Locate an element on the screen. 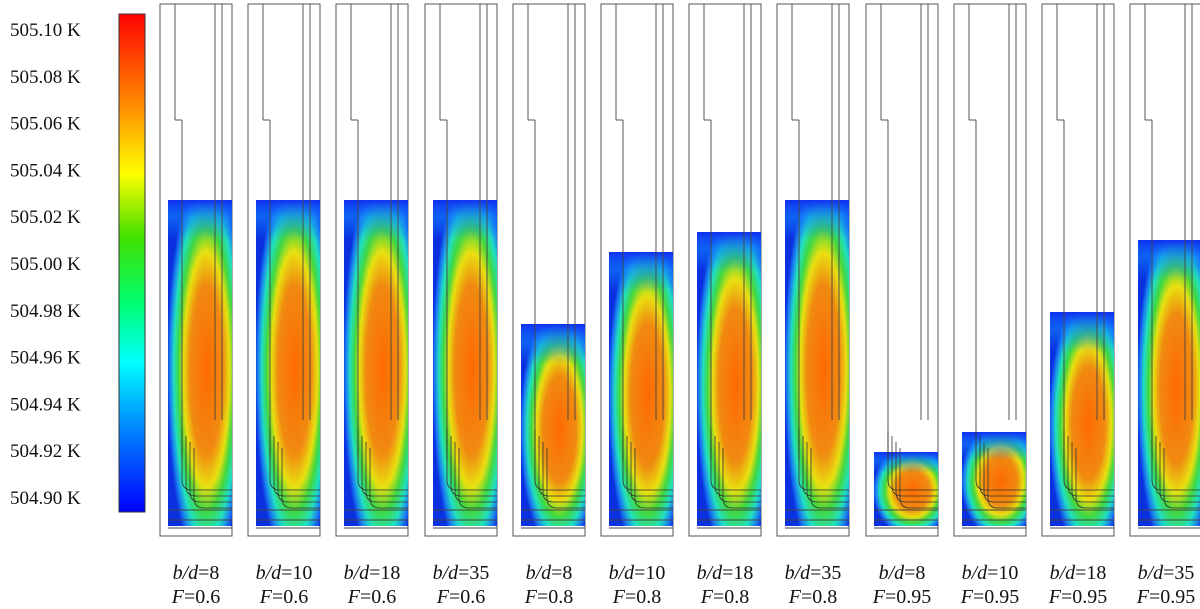  panel-caption: b/d=18 F=0.95 is located at coordinates (1078, 585).